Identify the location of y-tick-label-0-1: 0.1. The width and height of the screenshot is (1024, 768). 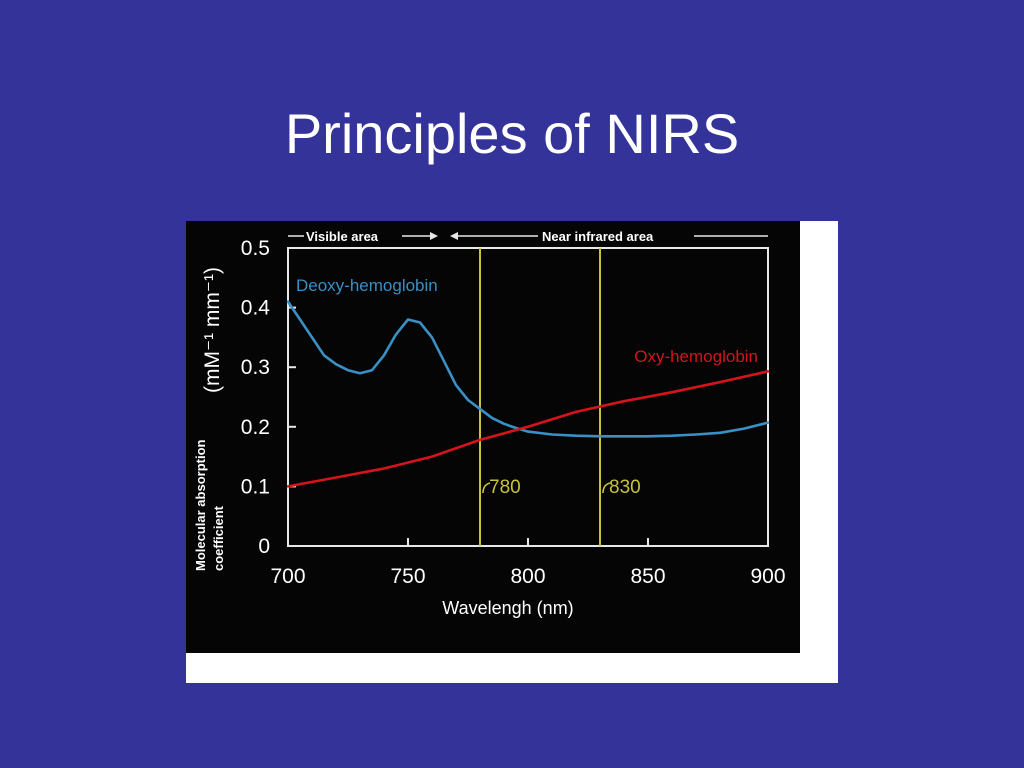
(255, 486).